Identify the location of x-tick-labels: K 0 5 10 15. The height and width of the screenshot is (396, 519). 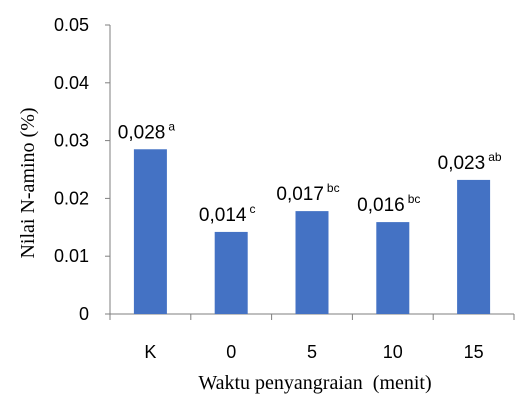
(313, 352).